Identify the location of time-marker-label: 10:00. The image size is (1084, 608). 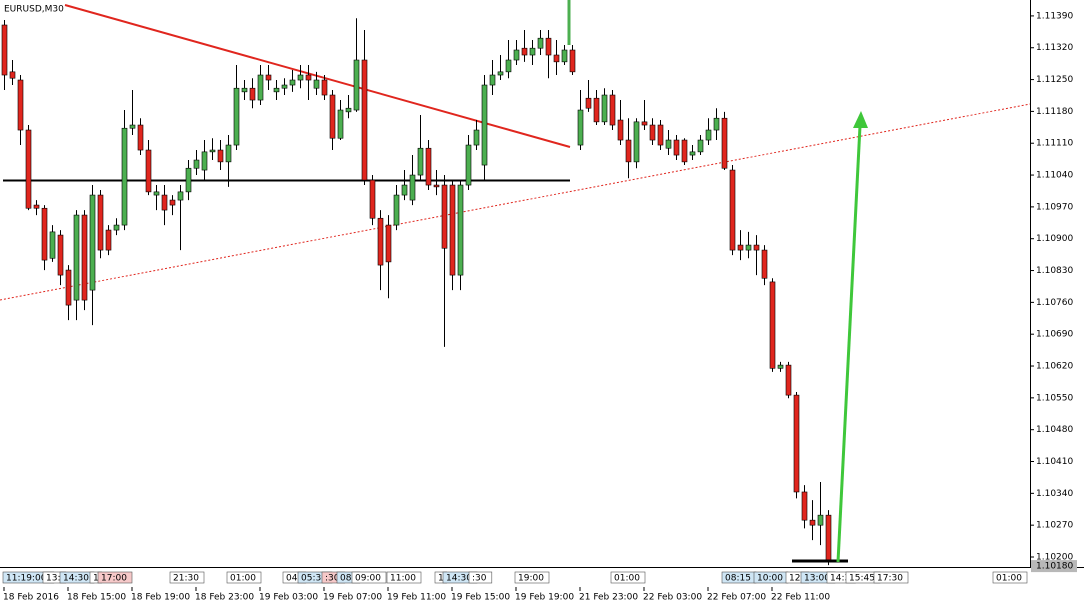
(770, 579).